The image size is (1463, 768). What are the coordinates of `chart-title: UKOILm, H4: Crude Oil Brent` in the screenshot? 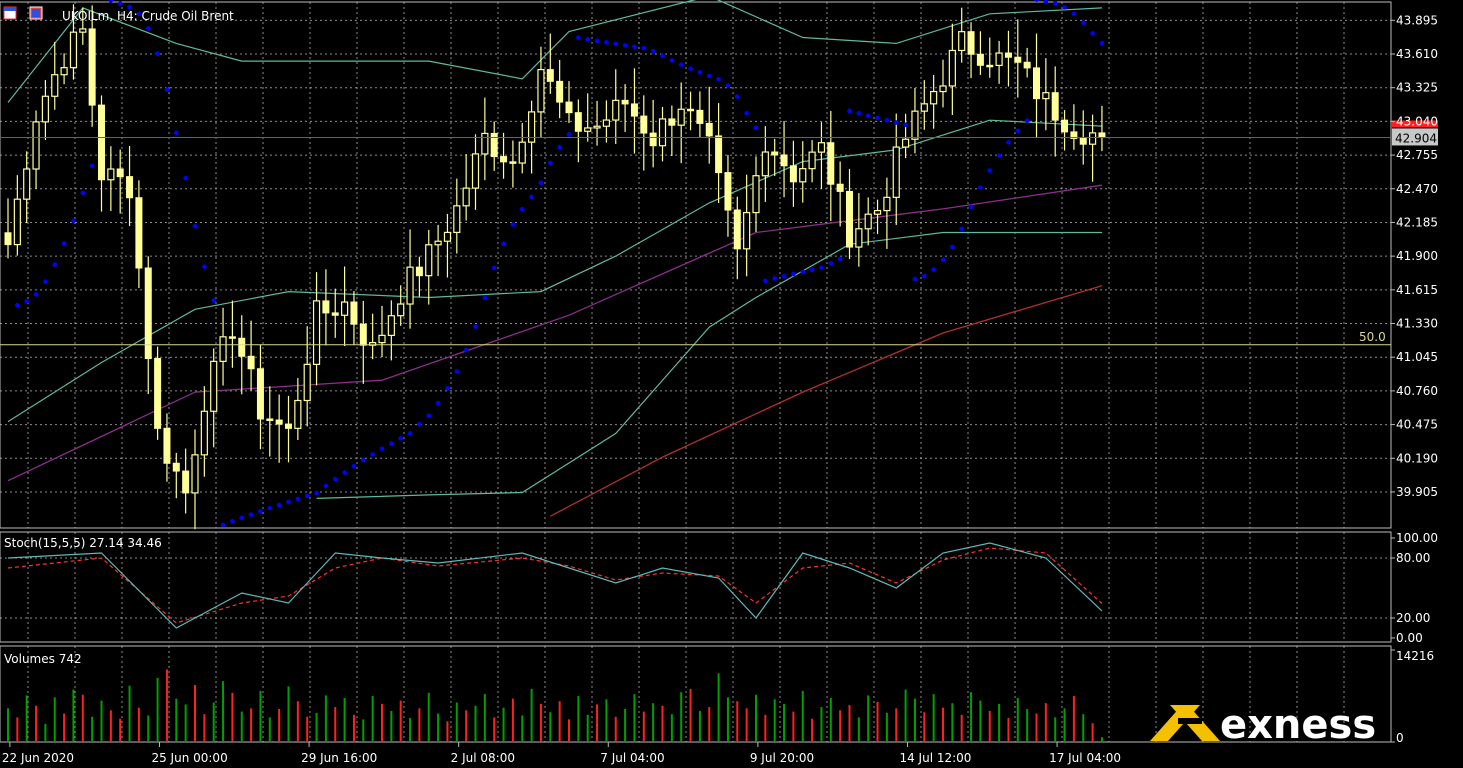 It's located at (148, 16).